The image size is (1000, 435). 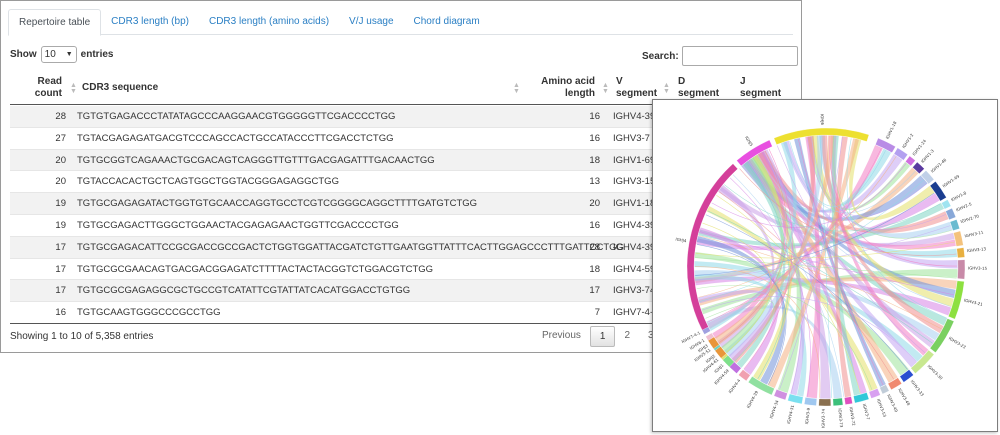 What do you see at coordinates (743, 81) in the screenshot?
I see `header-line: J` at bounding box center [743, 81].